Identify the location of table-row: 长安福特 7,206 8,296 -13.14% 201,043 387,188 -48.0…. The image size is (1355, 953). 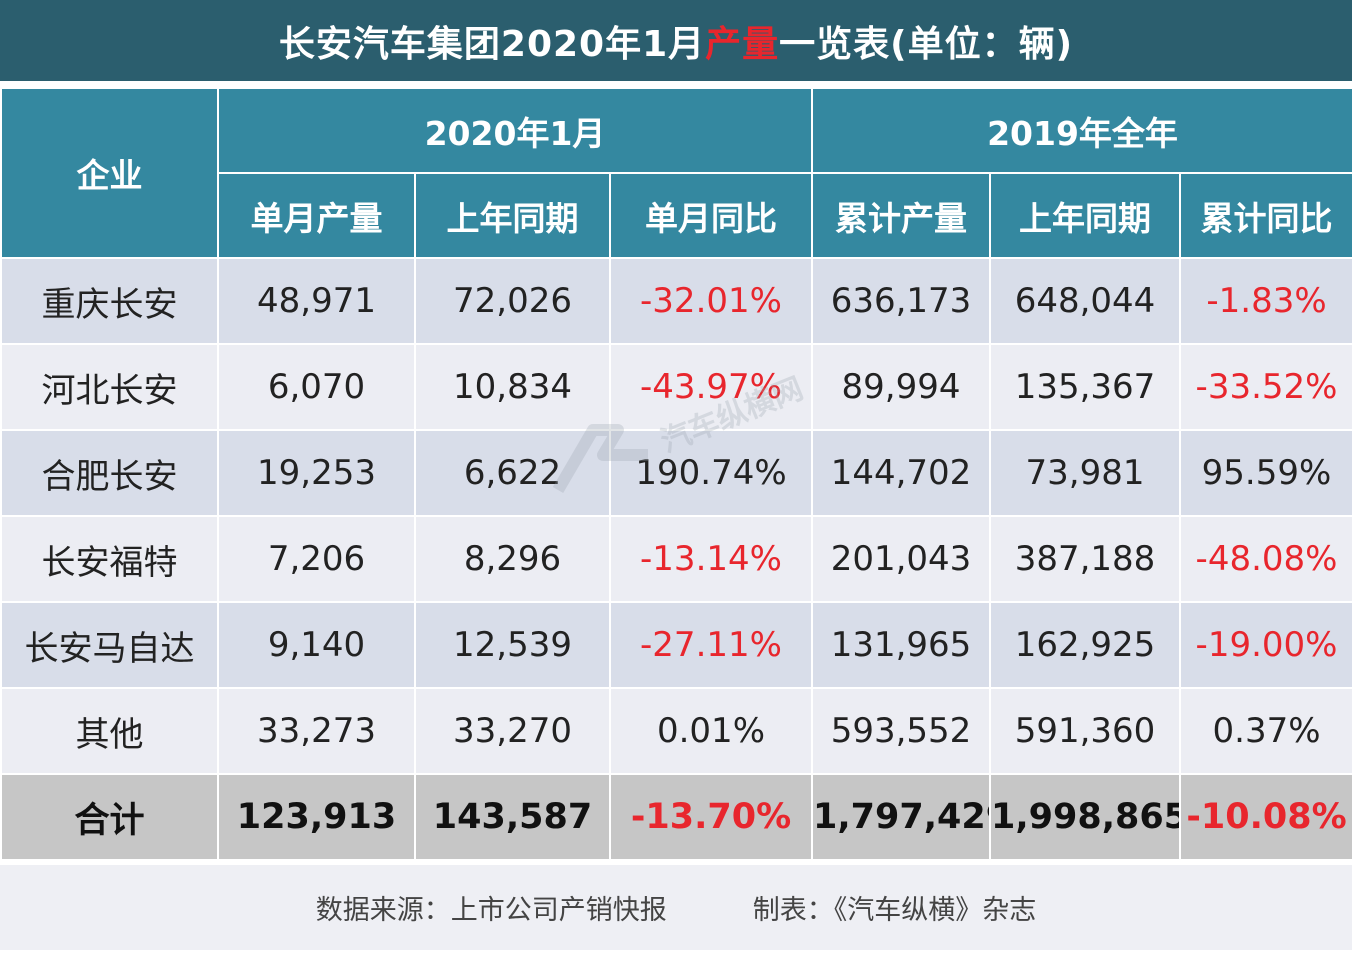
(677, 559).